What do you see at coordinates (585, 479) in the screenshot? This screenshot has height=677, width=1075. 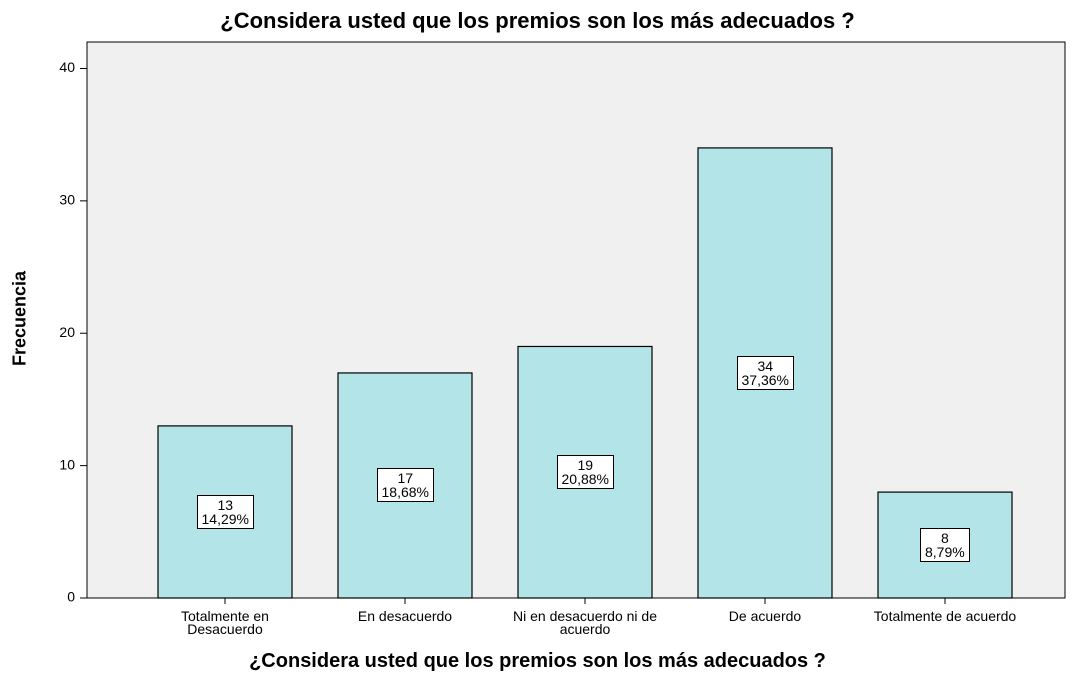 I see `percent-label: 20,88%` at bounding box center [585, 479].